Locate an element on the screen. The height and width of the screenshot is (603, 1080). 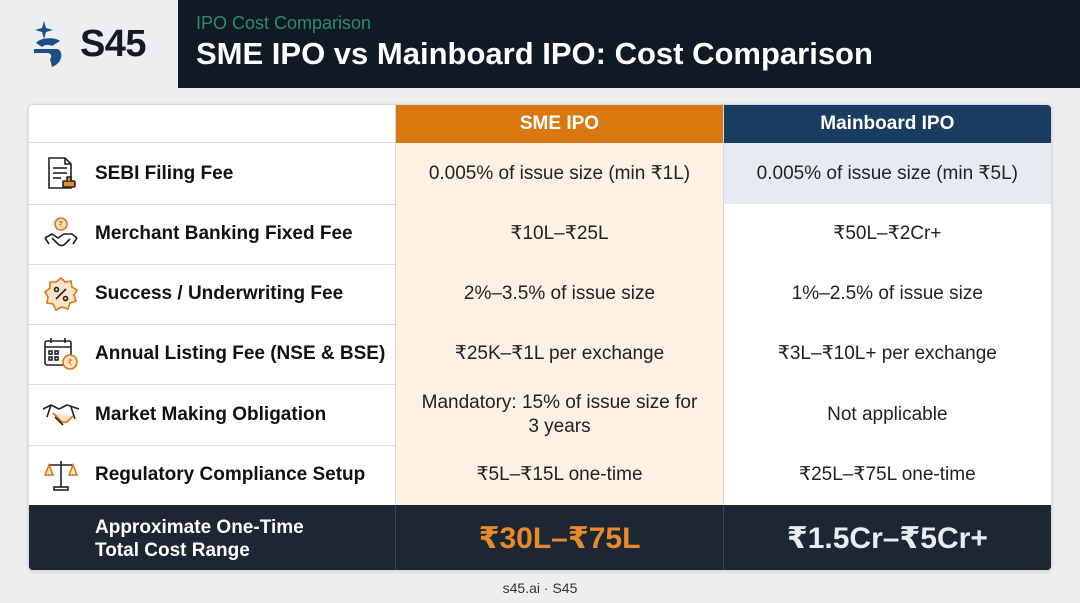
row-label-cell: SEBI Filing Fee is located at coordinates (213, 173).